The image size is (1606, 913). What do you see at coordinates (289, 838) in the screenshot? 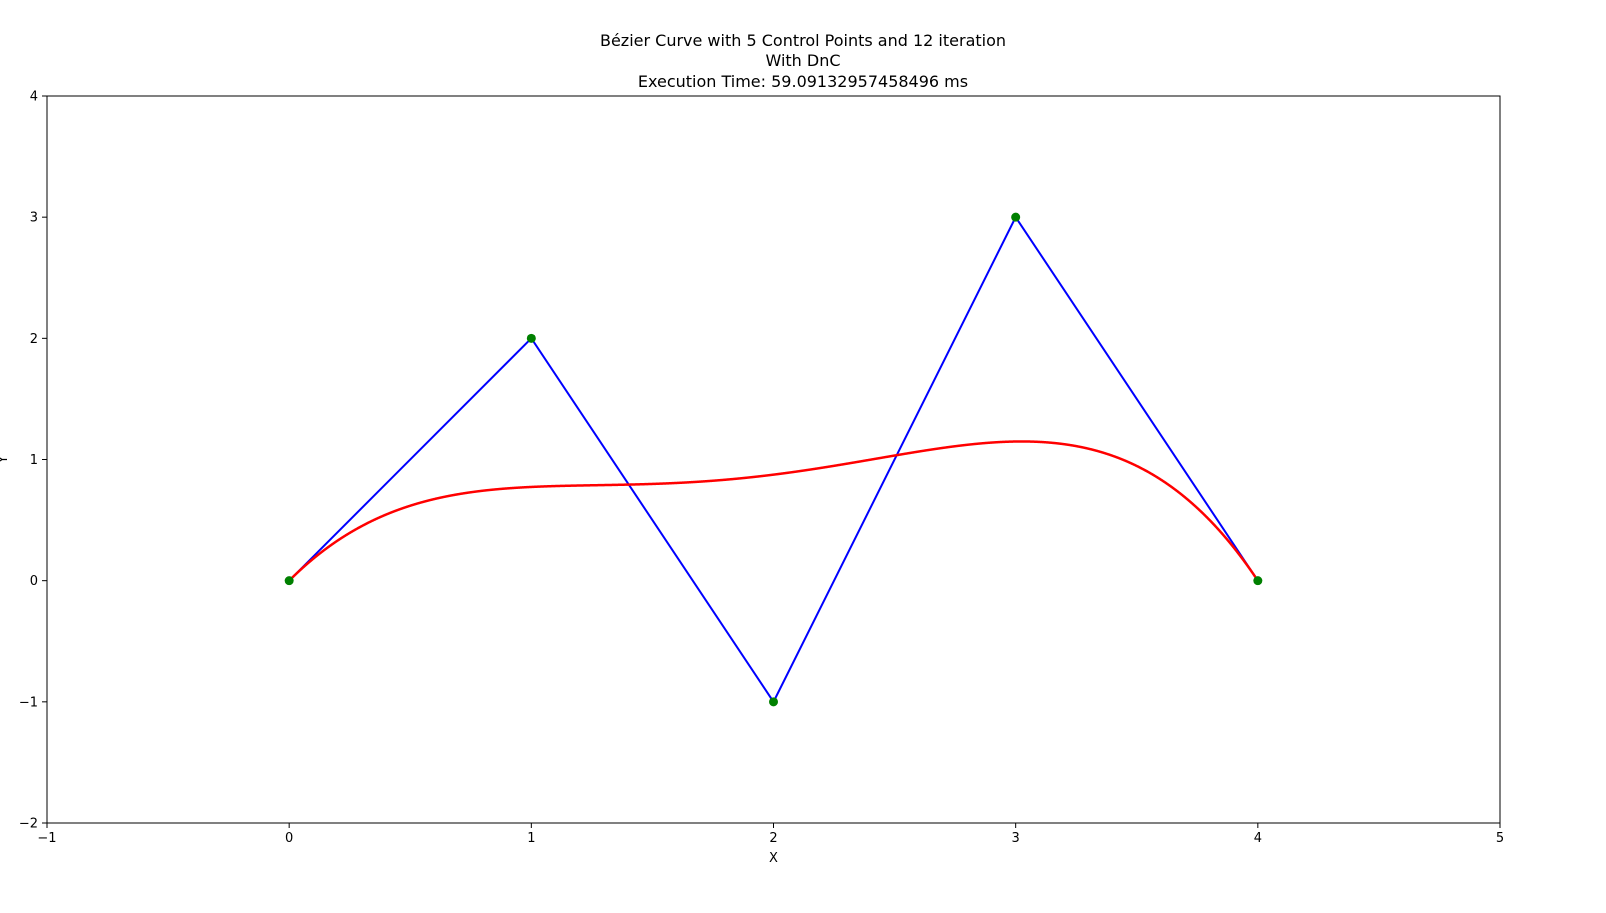
I see `x-tick-label: 0` at bounding box center [289, 838].